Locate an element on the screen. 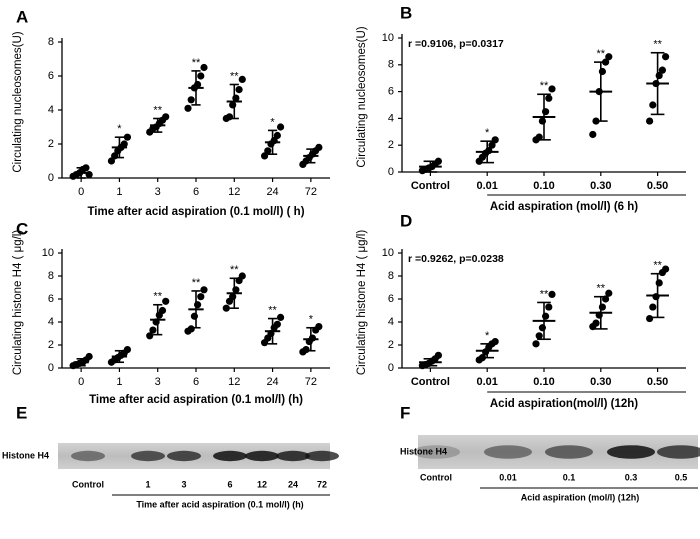 Image resolution: width=700 pixels, height=539 pixels. x-tick-label: 0.50 is located at coordinates (657, 186).